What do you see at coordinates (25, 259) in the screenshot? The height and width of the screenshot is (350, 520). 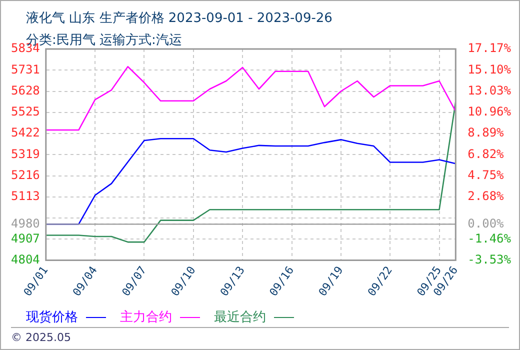 I see `y-tick-label: 4804` at bounding box center [25, 259].